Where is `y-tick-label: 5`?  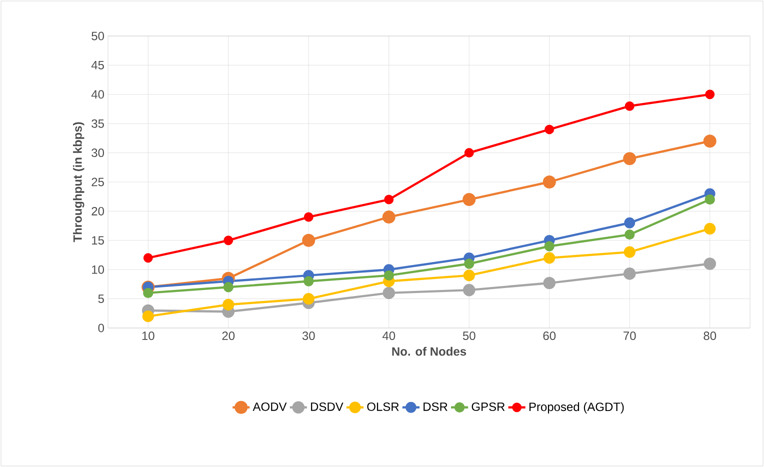 y-tick-label: 5 is located at coordinates (101, 298).